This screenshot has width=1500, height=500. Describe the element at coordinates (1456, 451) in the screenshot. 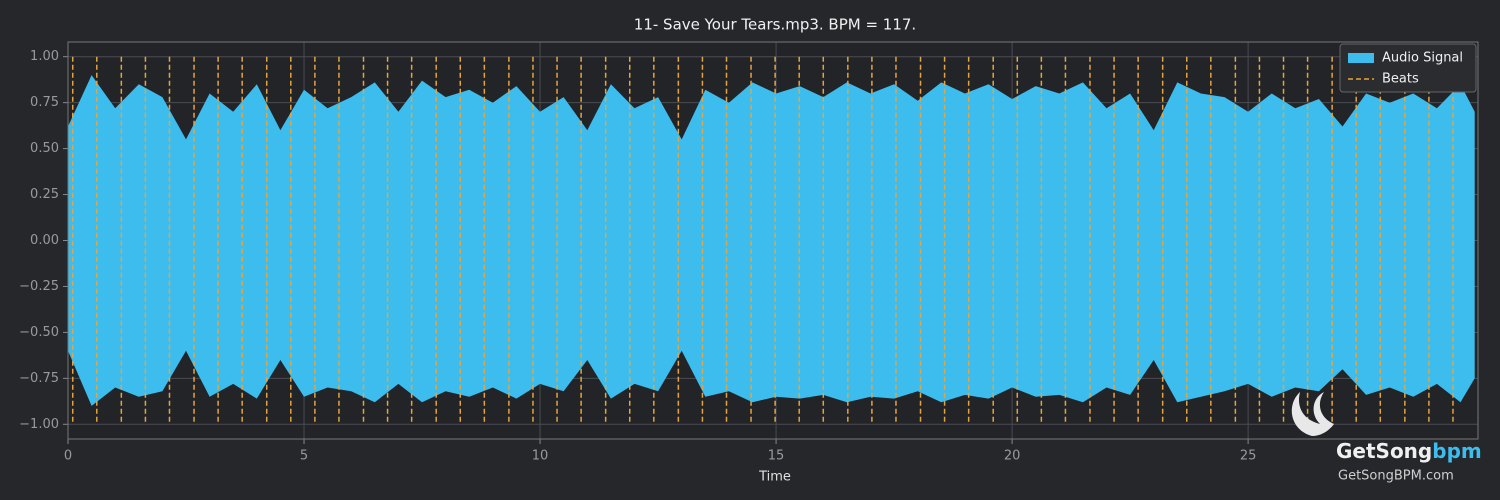

I see `logo-accent: bpm` at that location.